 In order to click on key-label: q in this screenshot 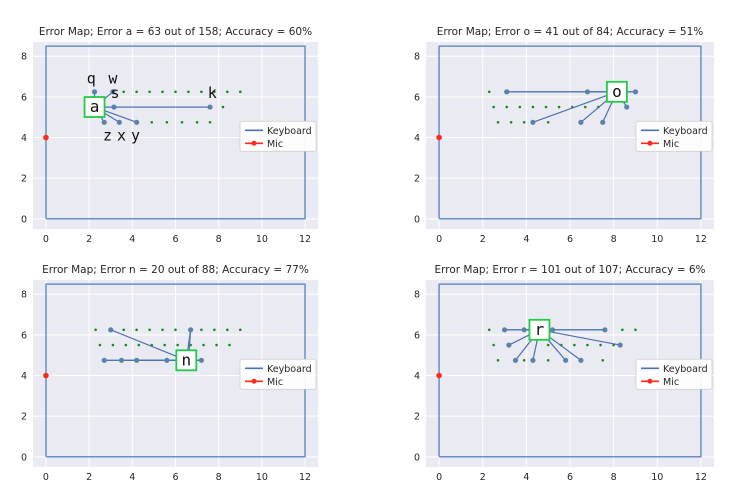, I will do `click(91, 79)`.